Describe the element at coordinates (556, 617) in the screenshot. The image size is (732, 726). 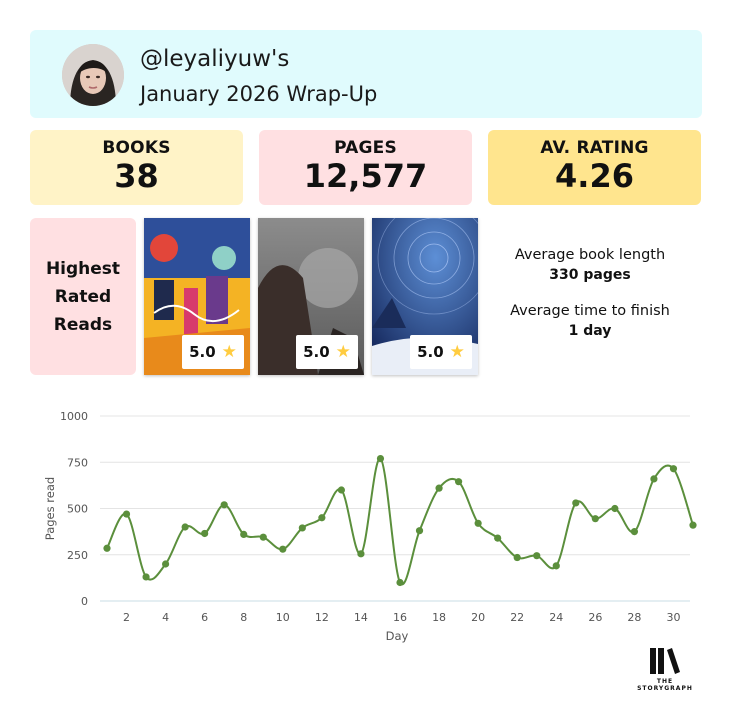
I see `x-tick-label: 24` at that location.